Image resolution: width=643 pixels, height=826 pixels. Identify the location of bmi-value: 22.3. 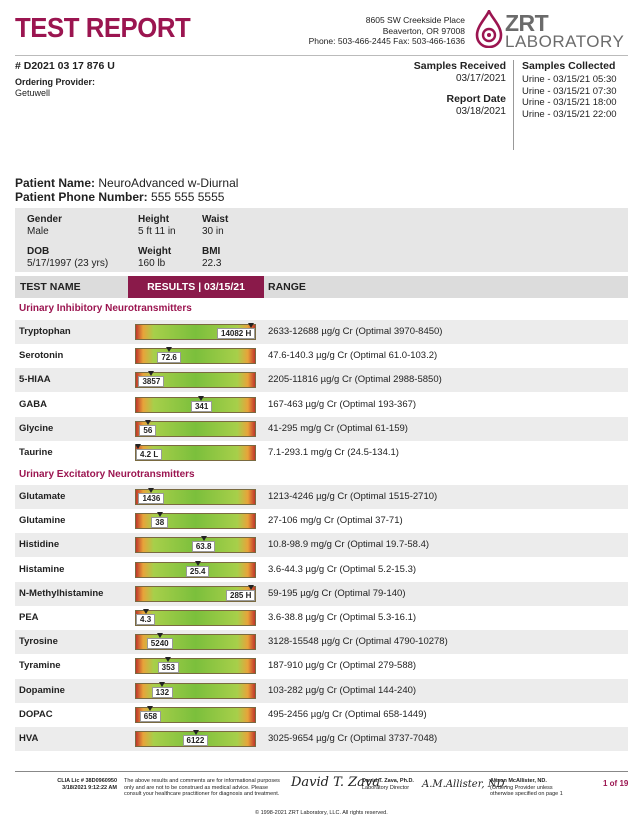
(212, 263).